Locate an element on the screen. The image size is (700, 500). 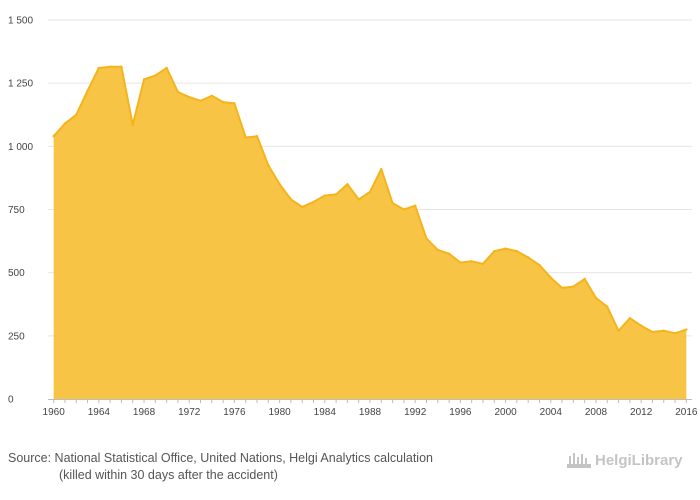
y-tick-label: 1 500 is located at coordinates (20, 21).